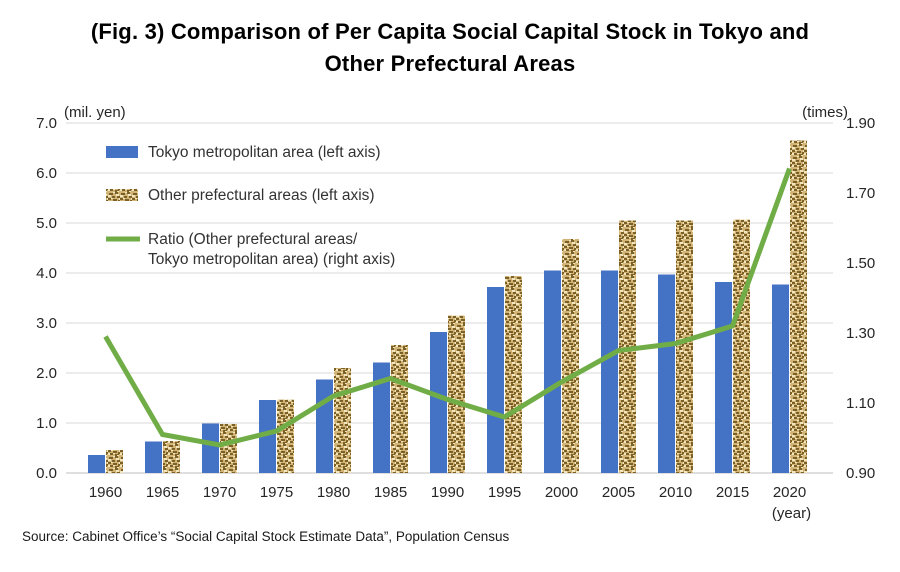 This screenshot has width=900, height=572. I want to click on left-axis-tick-label: 1.0, so click(46, 423).